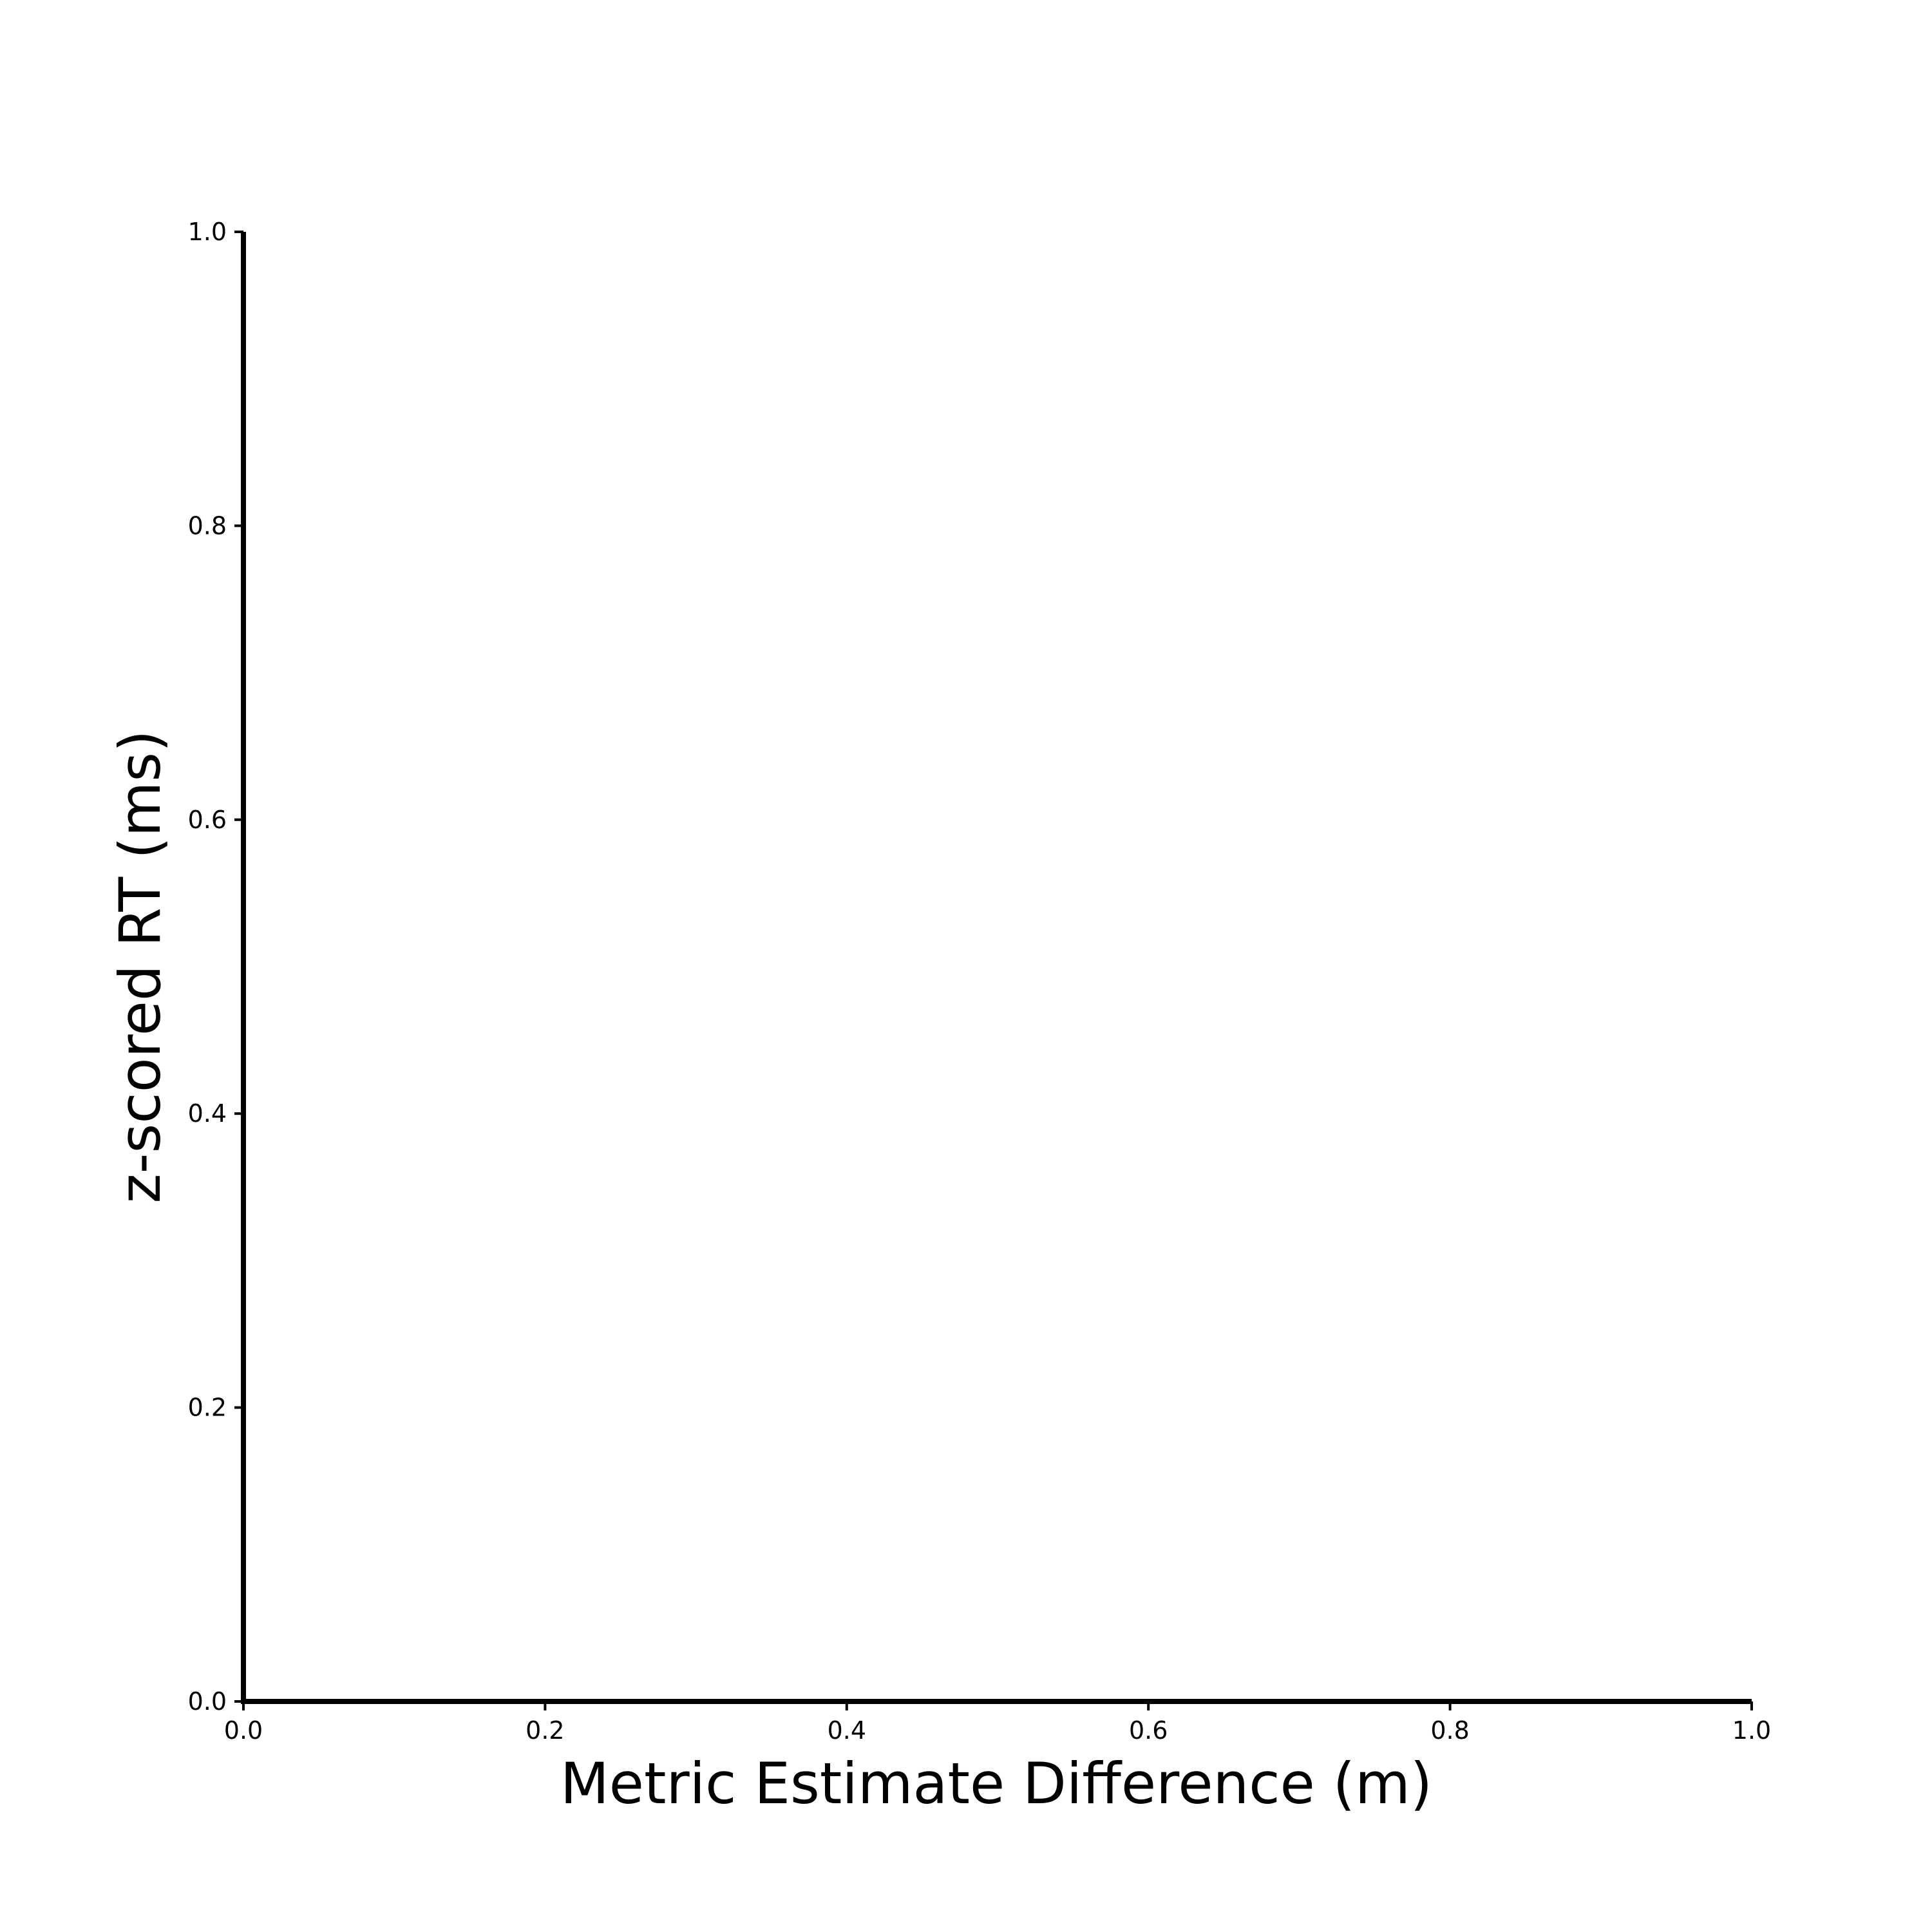  I want to click on x-tick-label: 0.2, so click(545, 1731).